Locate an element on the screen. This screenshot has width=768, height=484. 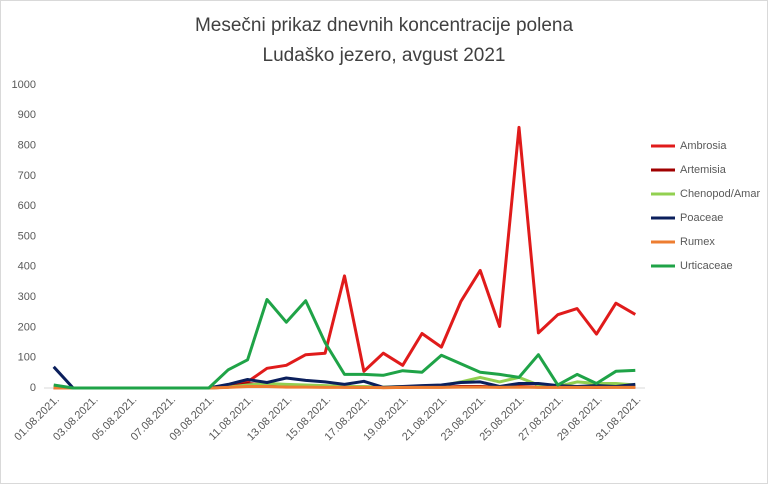
legend-label: Rumex is located at coordinates (697, 242).